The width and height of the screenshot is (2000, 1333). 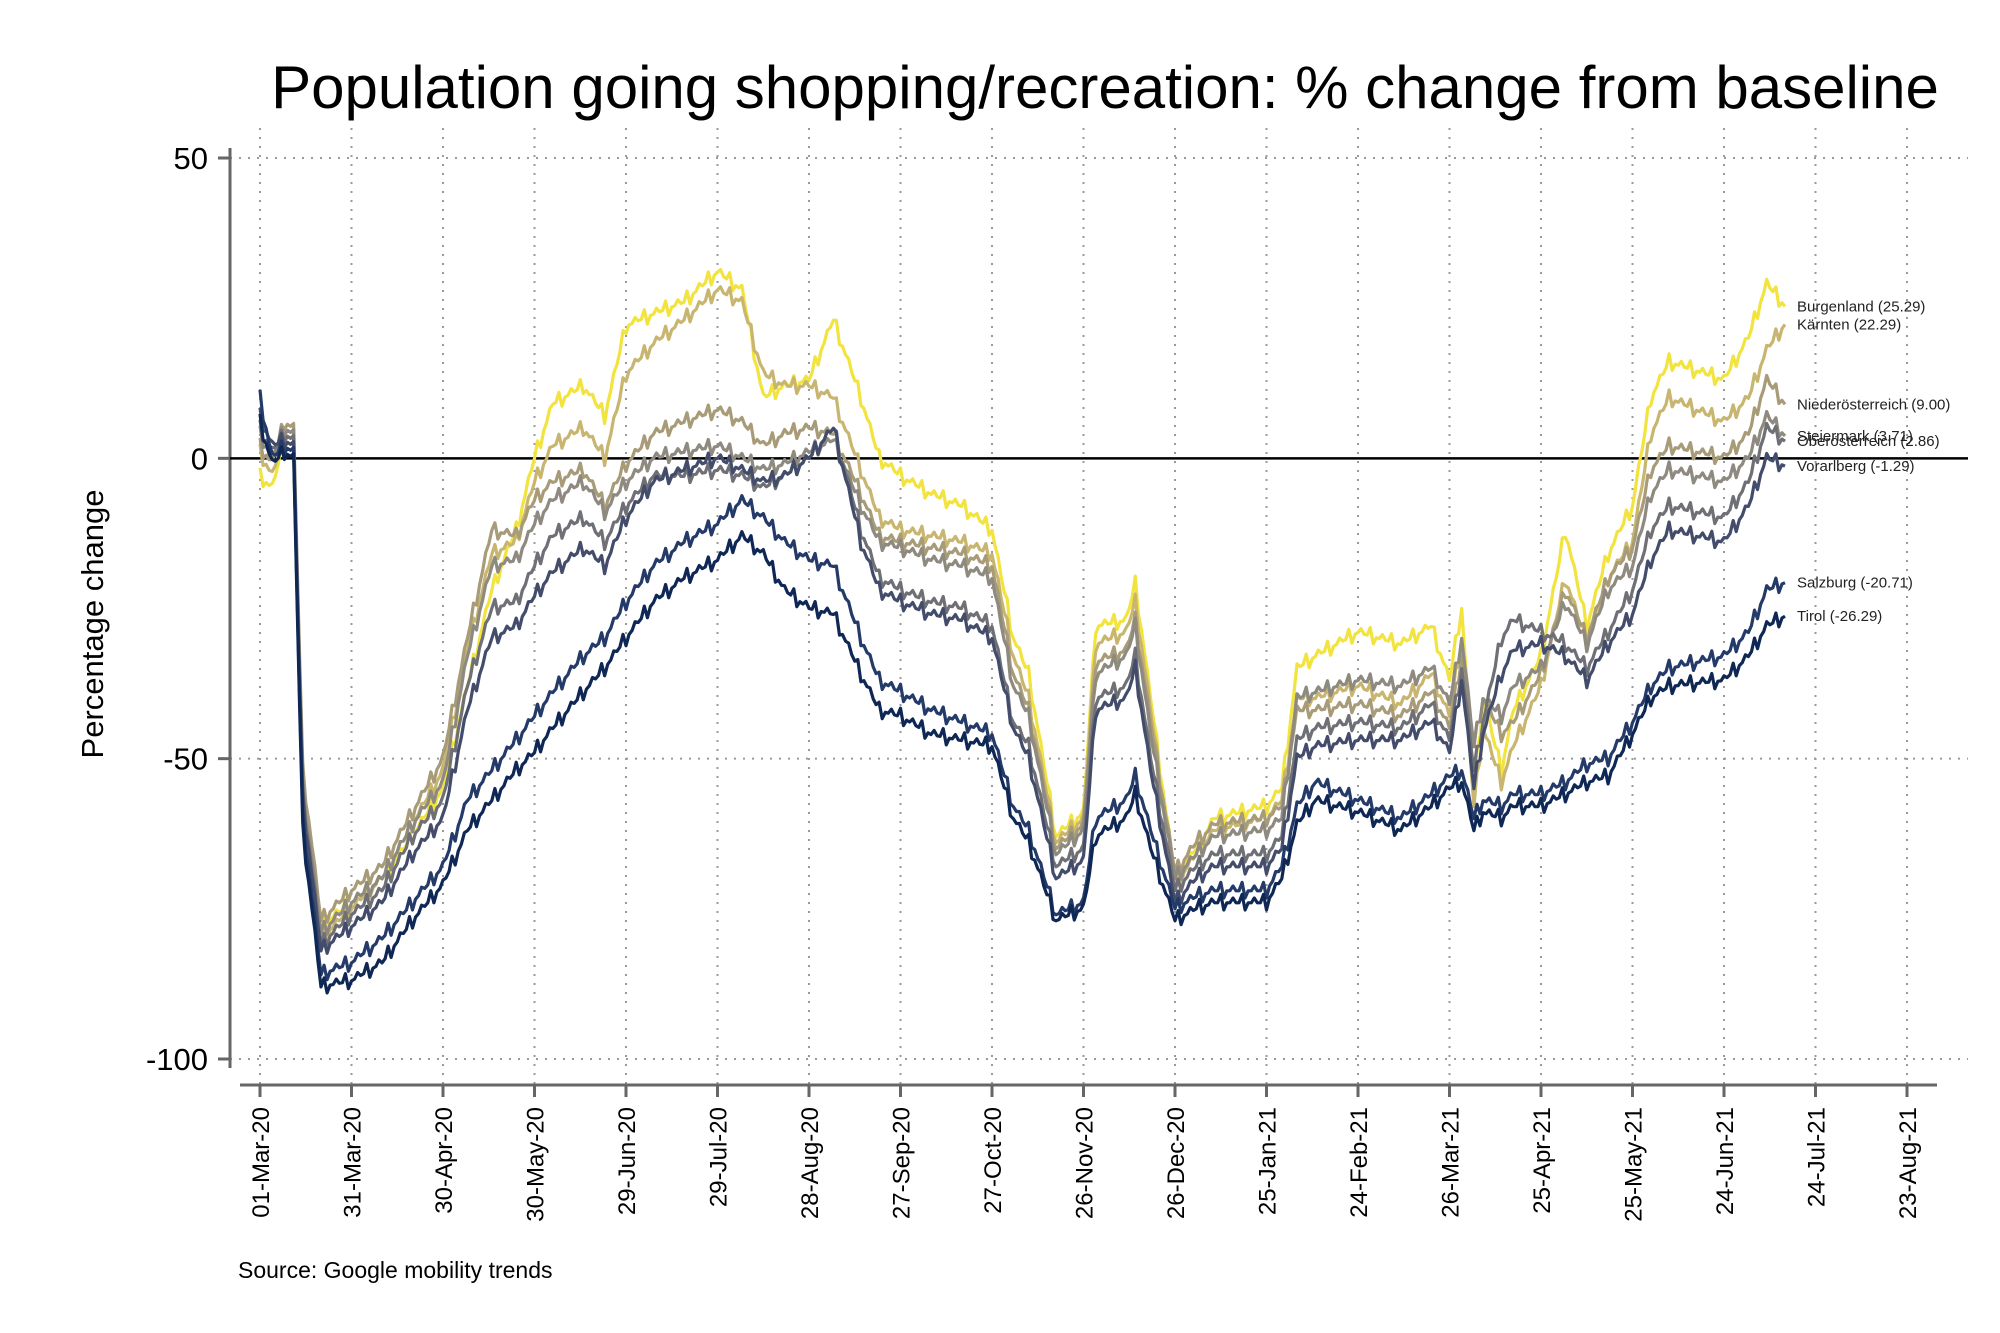 I want to click on x-tick-label: 29-Jul-20, so click(x=719, y=1157).